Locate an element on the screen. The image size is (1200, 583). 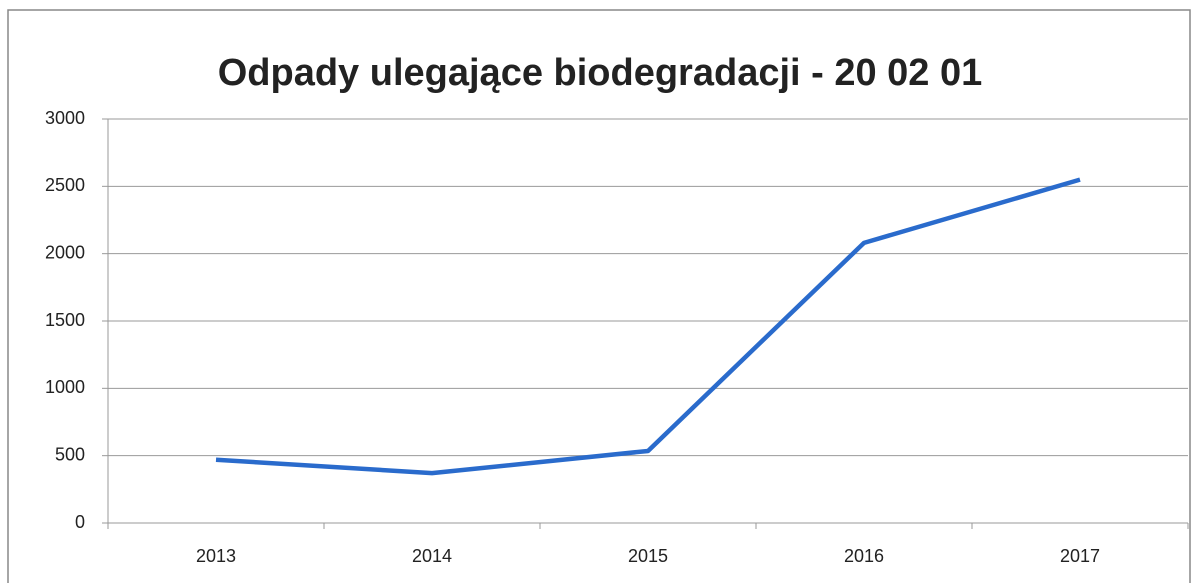
y-tick-label: 2500 is located at coordinates (65, 185).